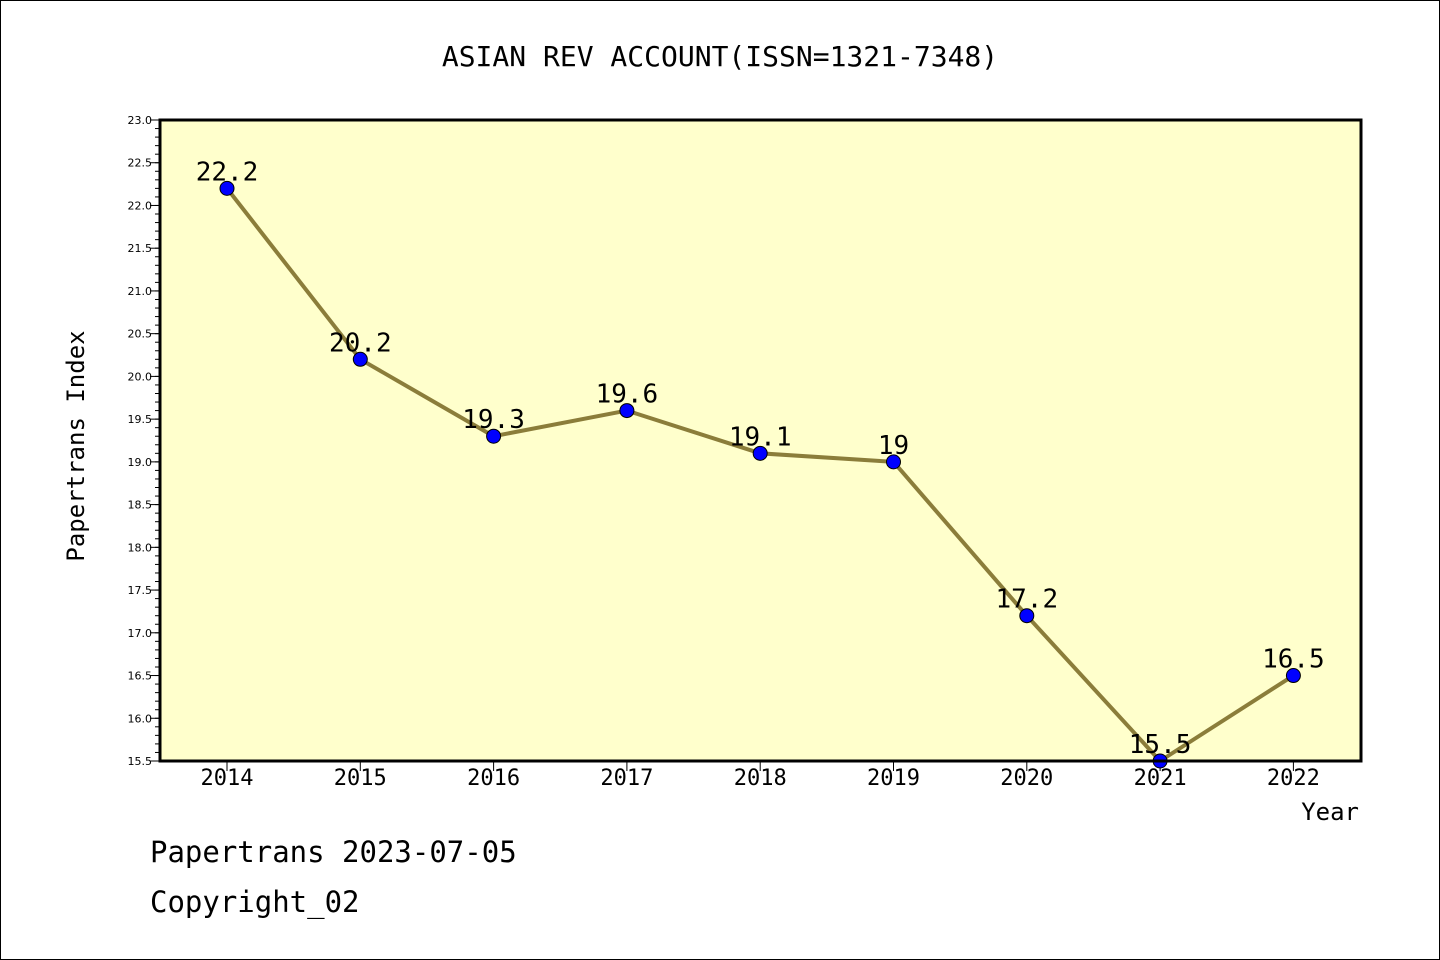 This screenshot has height=960, width=1440. I want to click on y-tick-label: 19.5, so click(140, 419).